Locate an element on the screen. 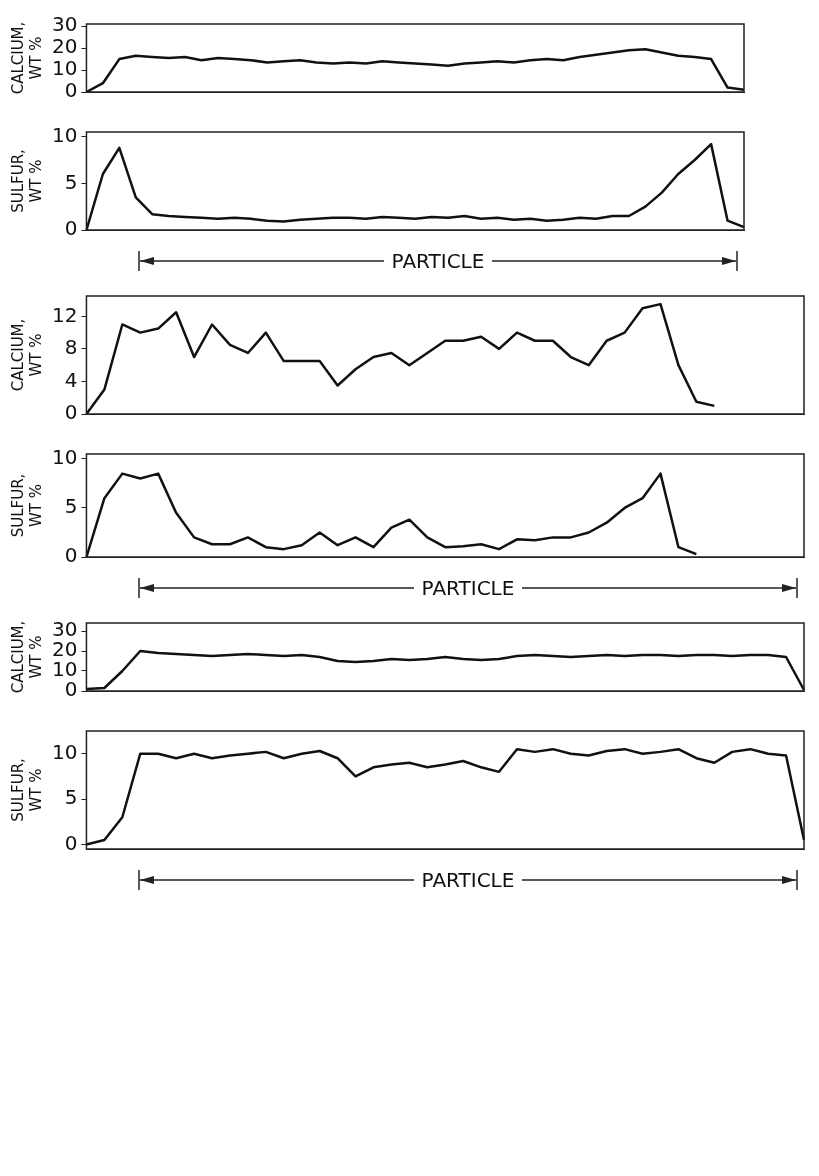  y-tick-label: 12 is located at coordinates (65, 314).